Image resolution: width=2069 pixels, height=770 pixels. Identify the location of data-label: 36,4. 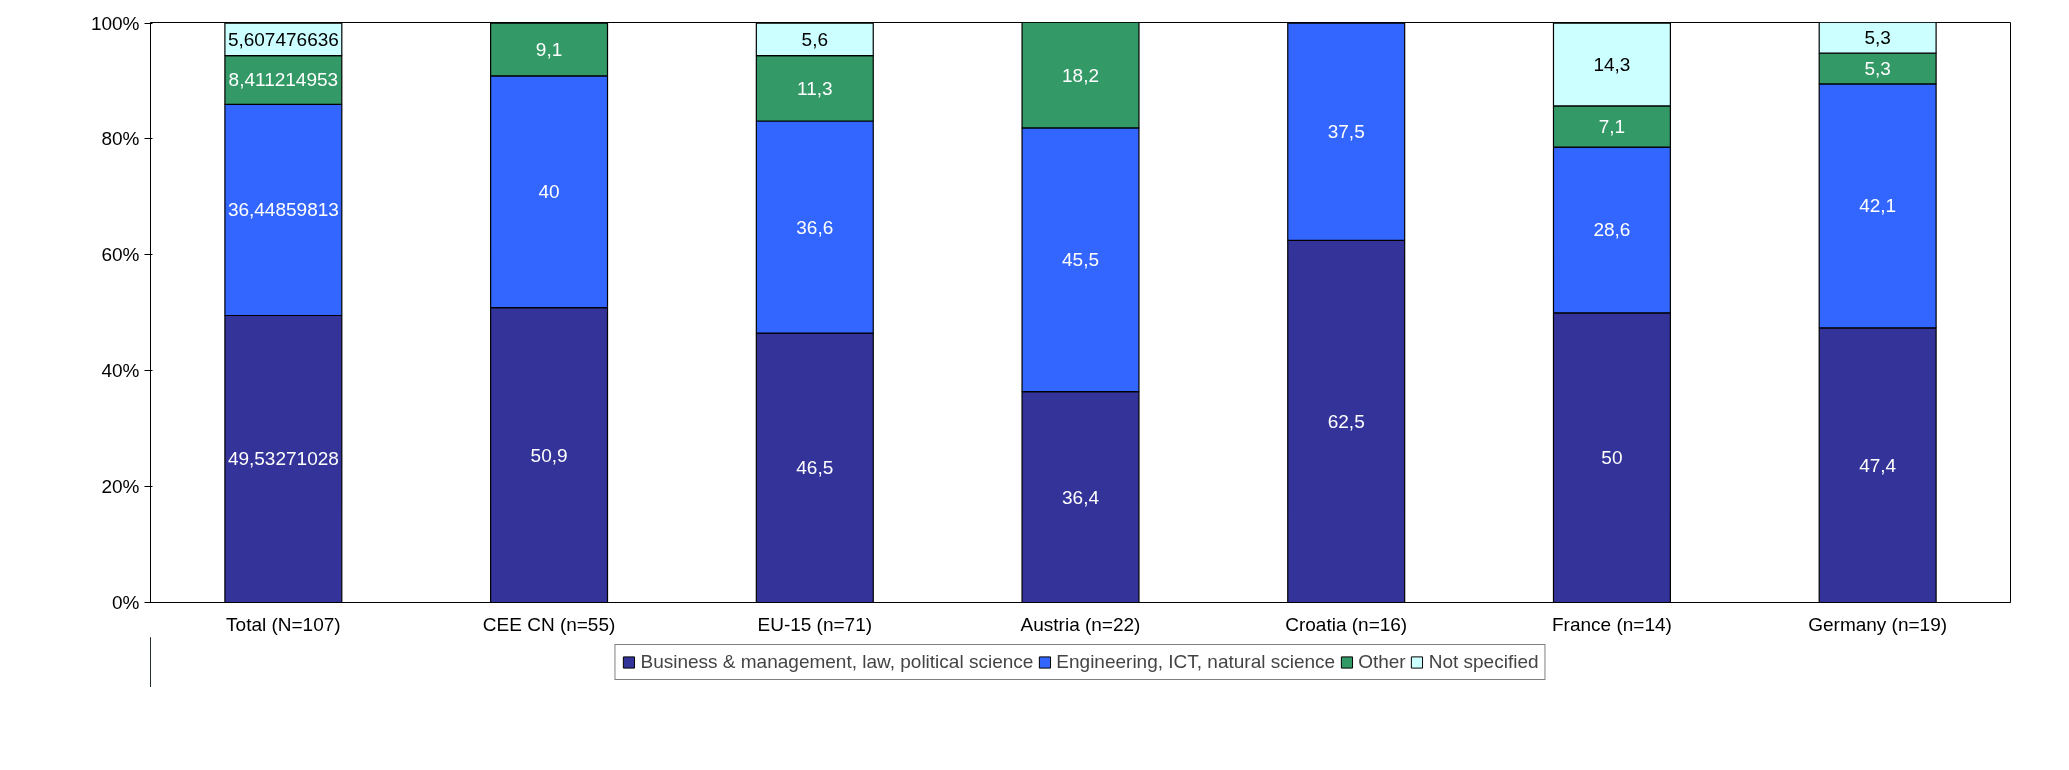
(1081, 497).